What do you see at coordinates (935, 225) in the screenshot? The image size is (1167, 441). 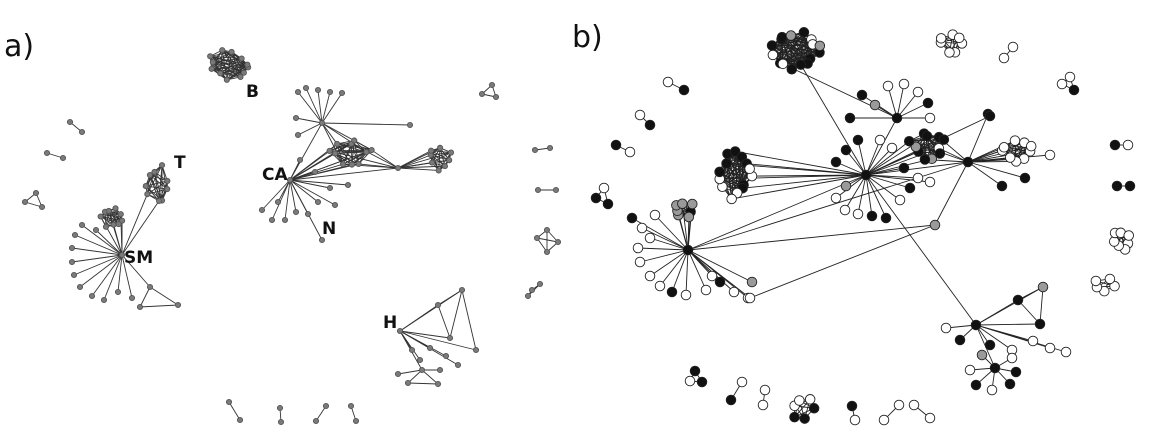 I see `node-gray` at bounding box center [935, 225].